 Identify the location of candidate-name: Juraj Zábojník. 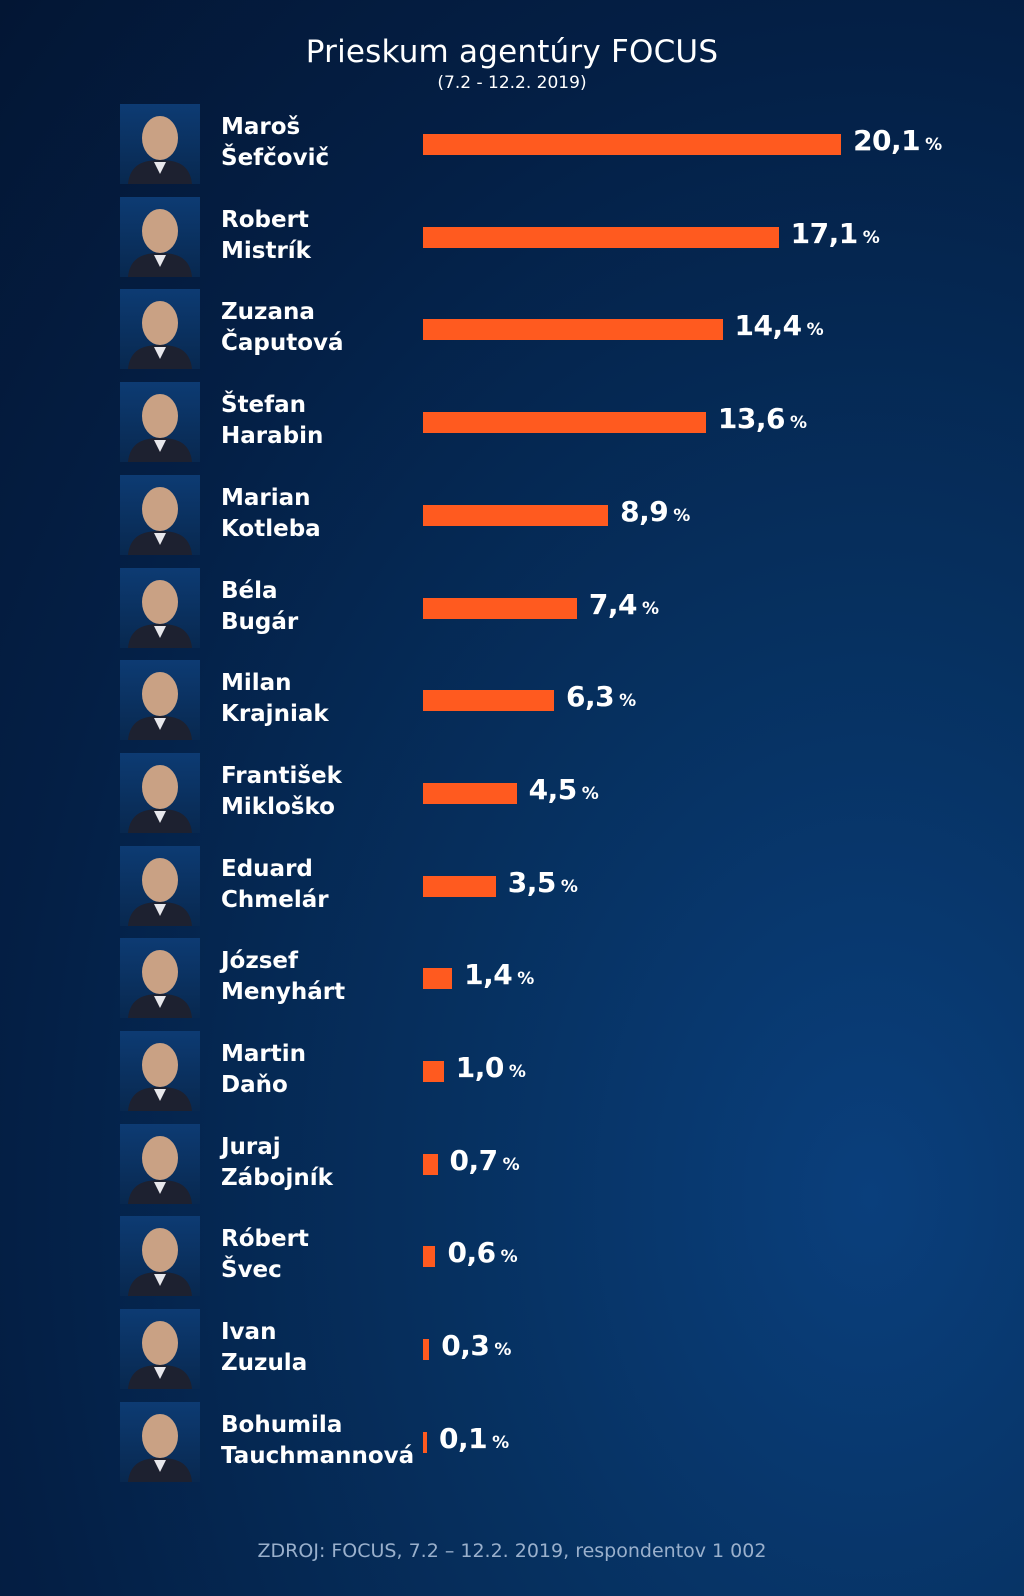
(277, 1162).